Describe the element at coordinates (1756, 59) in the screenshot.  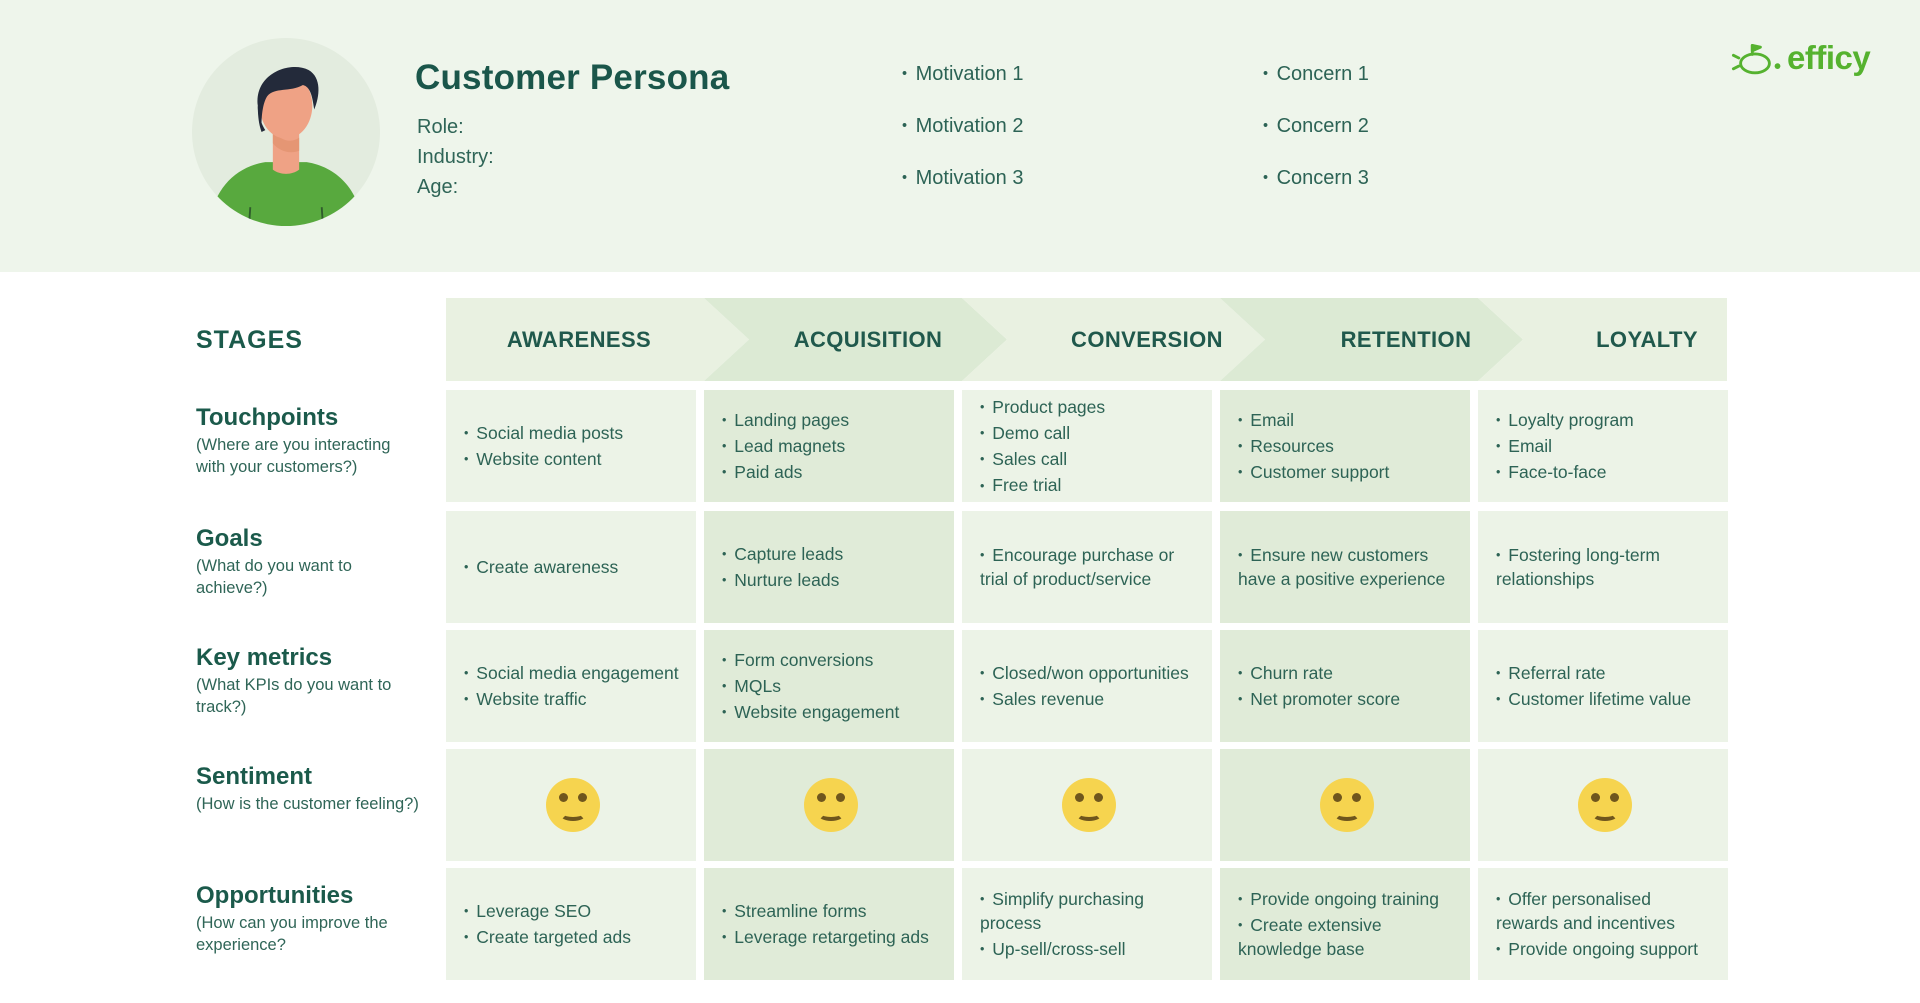
I see `submarine-logo-icon` at that location.